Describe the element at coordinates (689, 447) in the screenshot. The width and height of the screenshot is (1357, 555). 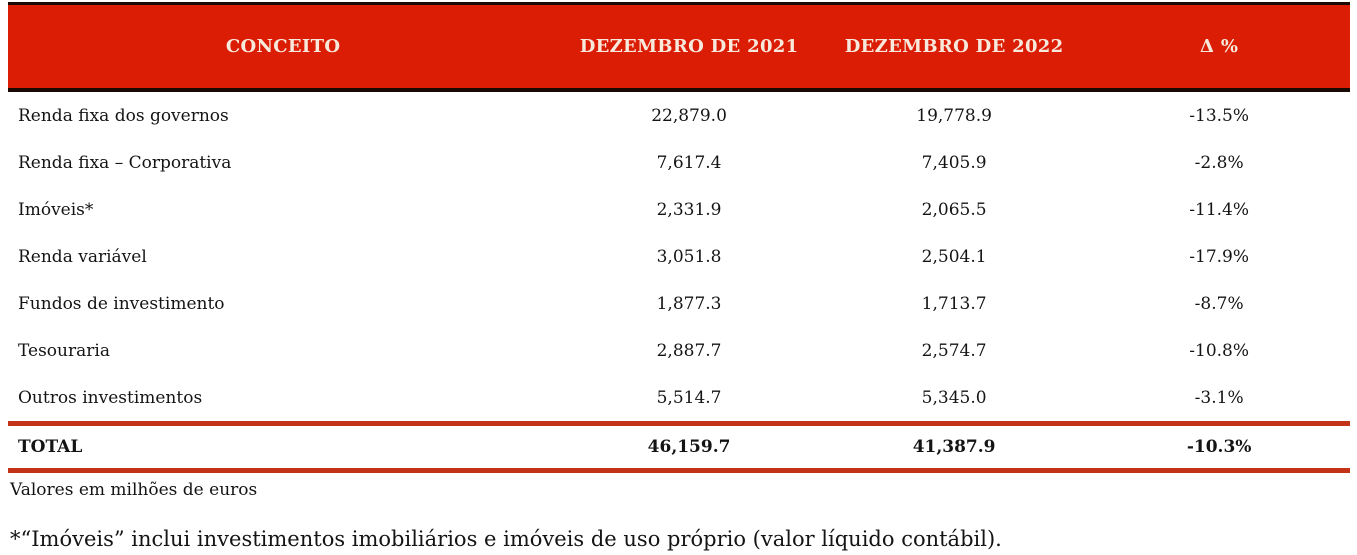
I see `total-dec2021-cell: 46,159.7` at that location.